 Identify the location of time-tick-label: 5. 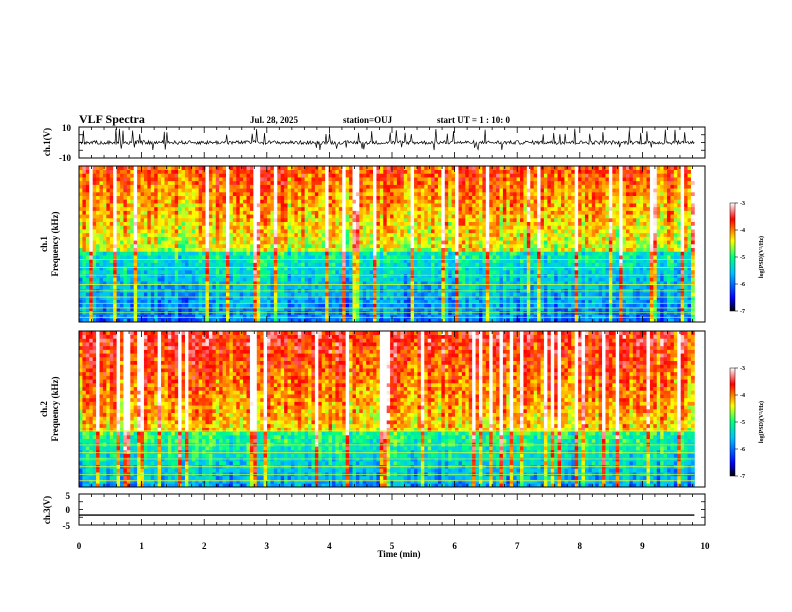
(392, 546).